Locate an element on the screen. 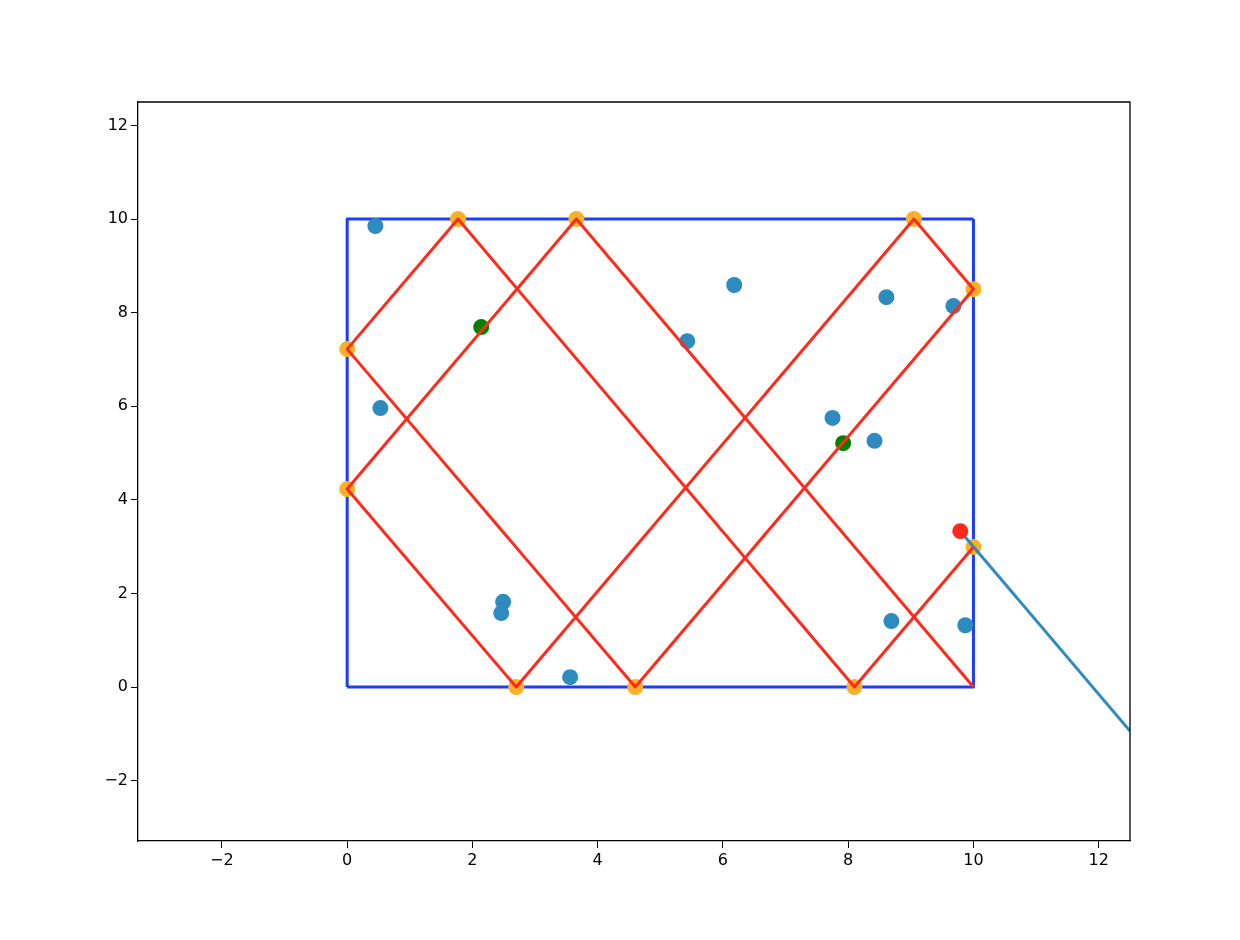  x-tick-label: 12 is located at coordinates (1098, 859).